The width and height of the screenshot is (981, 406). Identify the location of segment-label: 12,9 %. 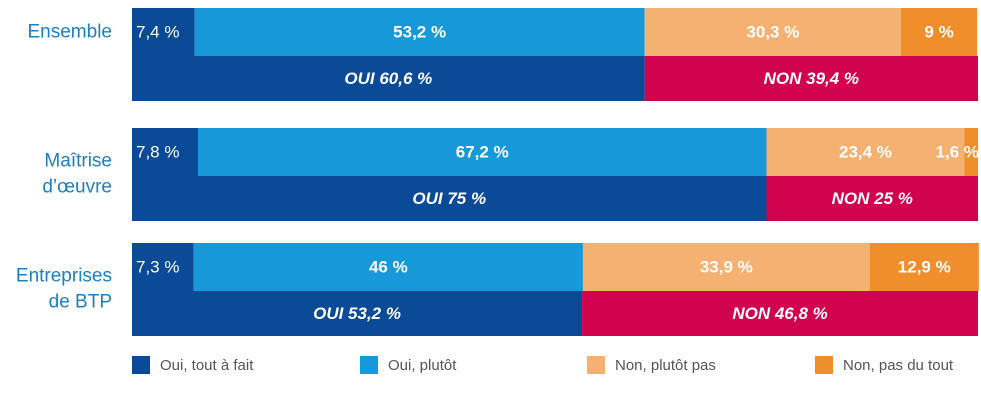
(924, 266).